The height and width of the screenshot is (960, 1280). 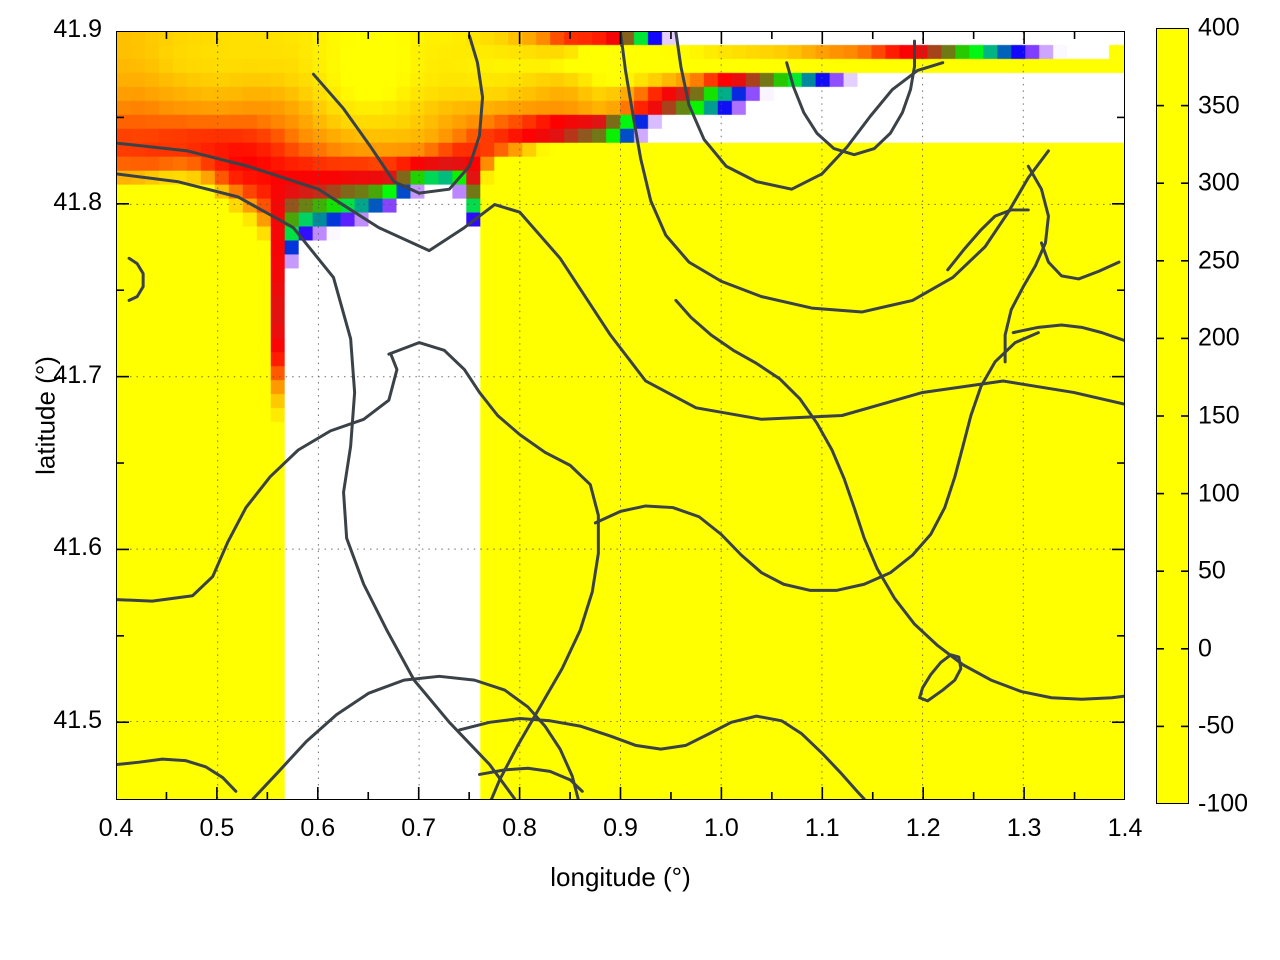 What do you see at coordinates (1212, 570) in the screenshot?
I see `colorbar-tick-label: 50` at bounding box center [1212, 570].